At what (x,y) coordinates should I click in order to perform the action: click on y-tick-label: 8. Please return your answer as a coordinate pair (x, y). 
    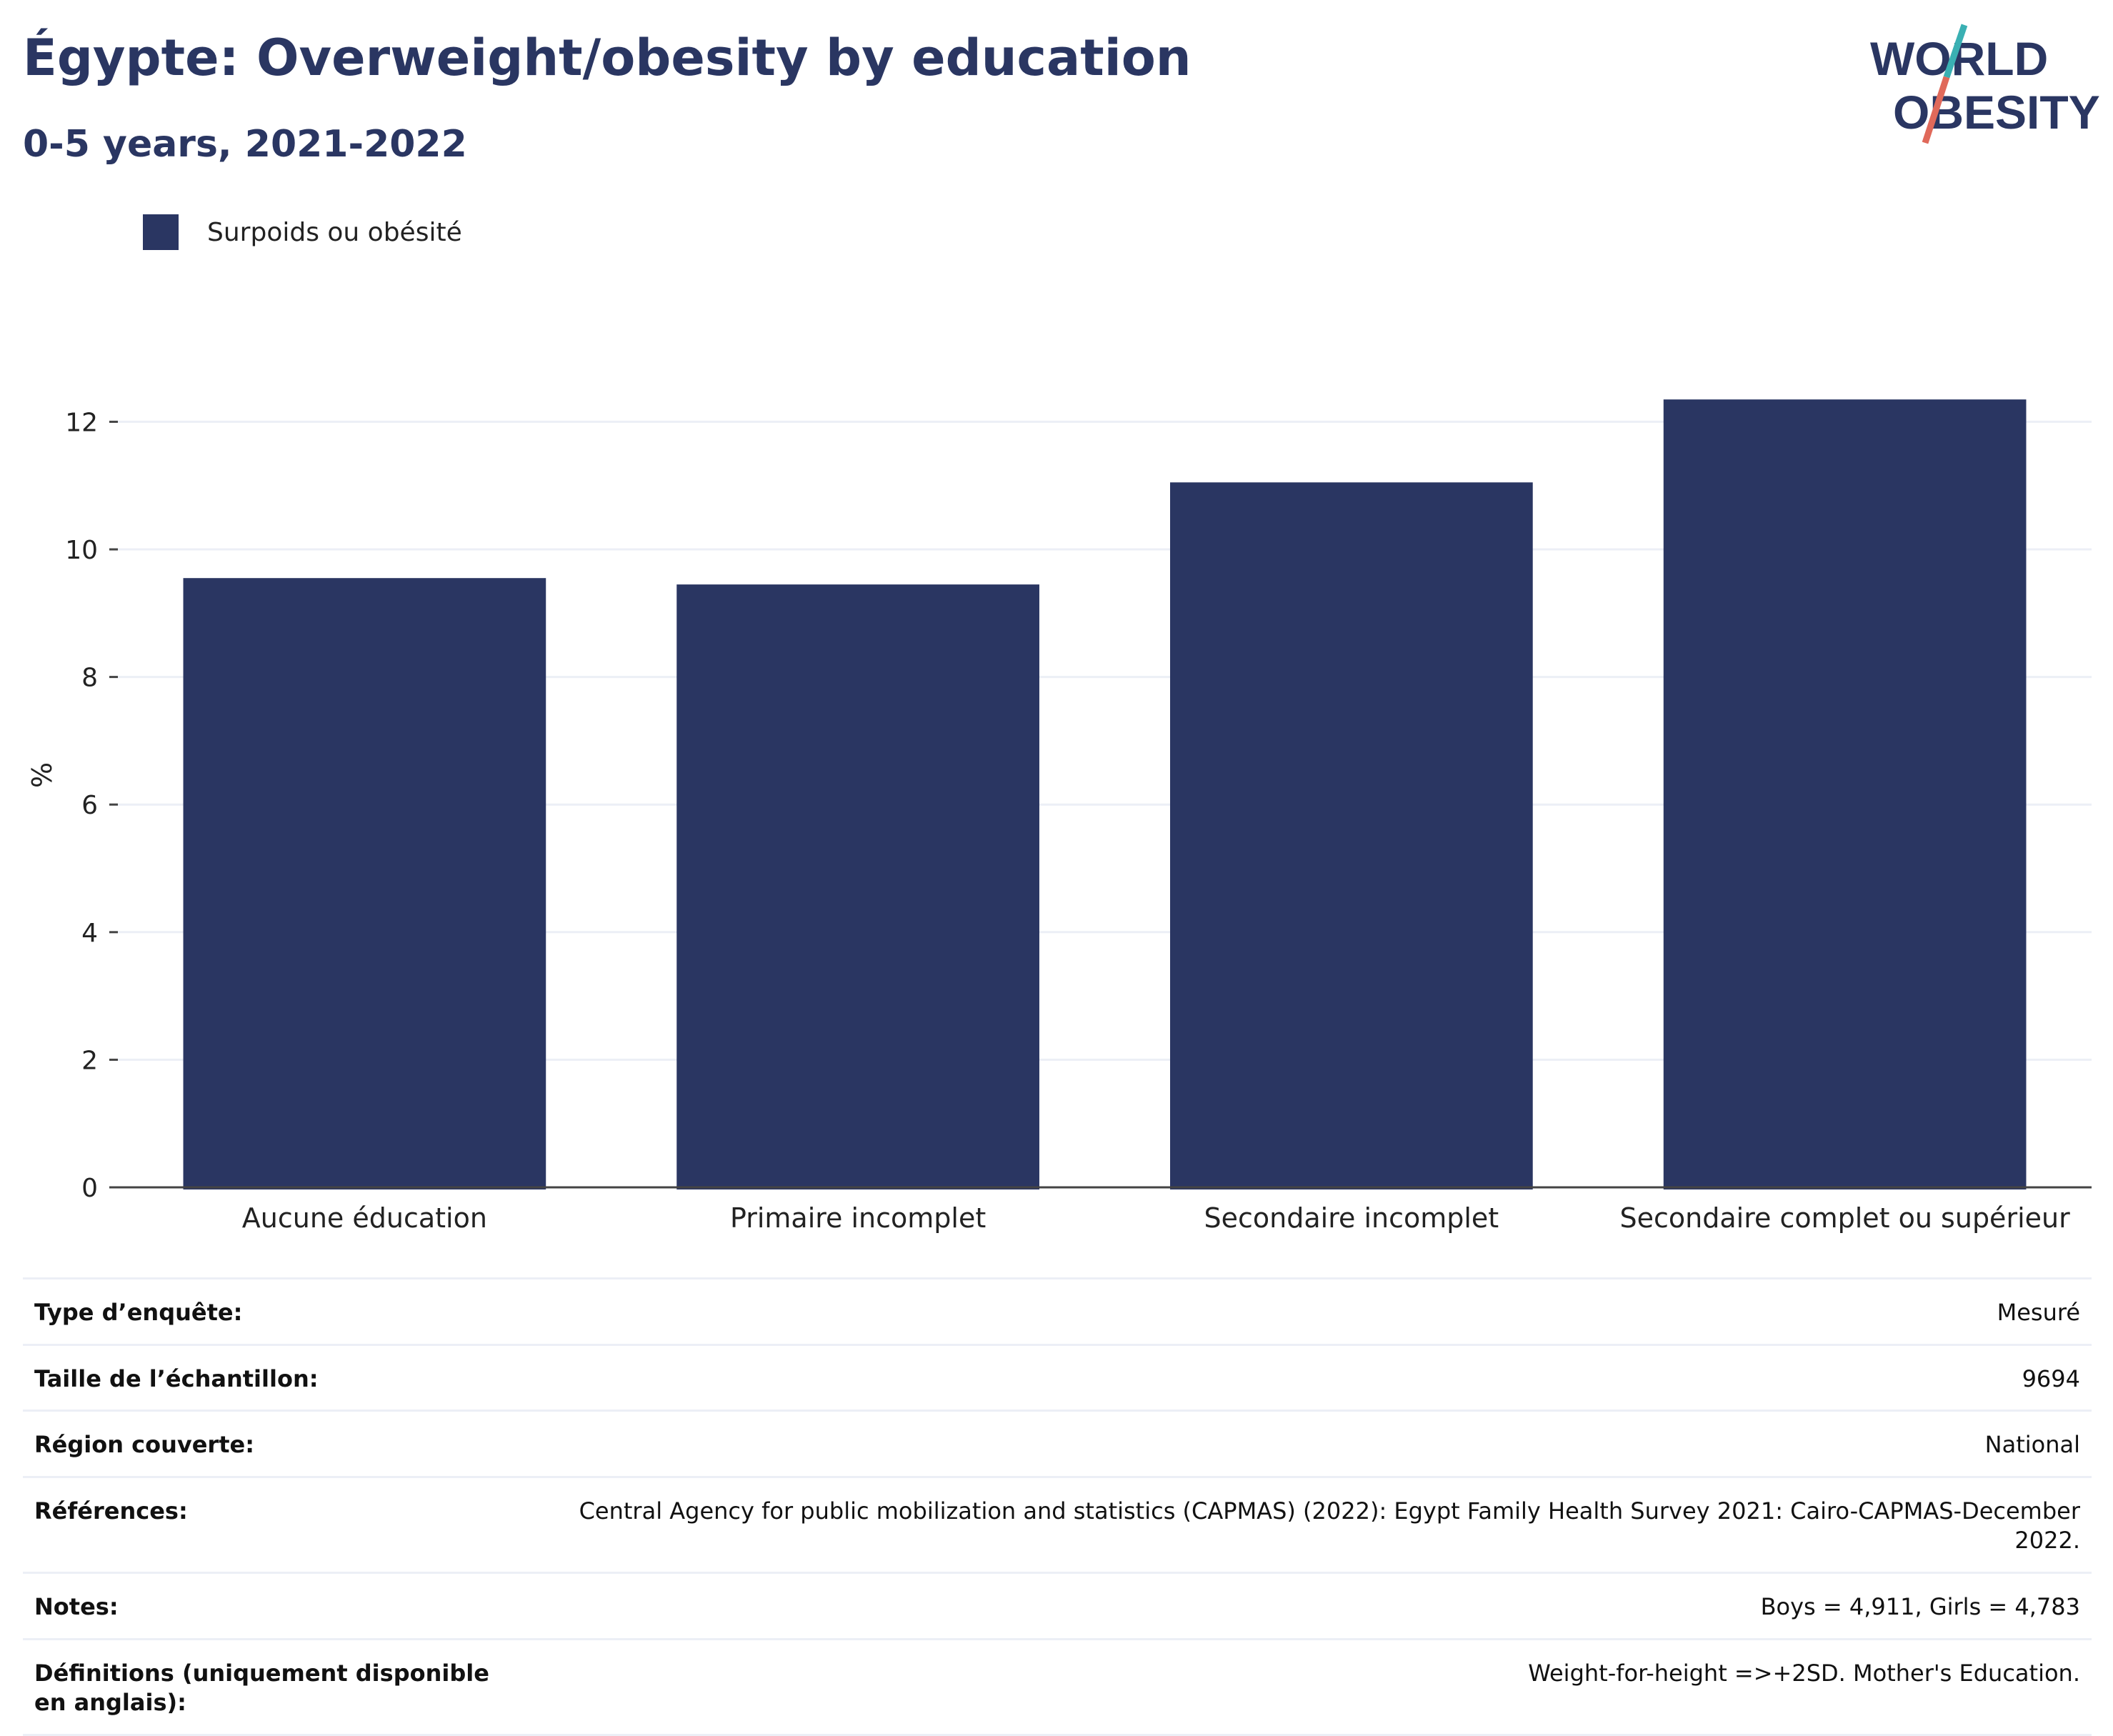
    Looking at the image, I should click on (89, 678).